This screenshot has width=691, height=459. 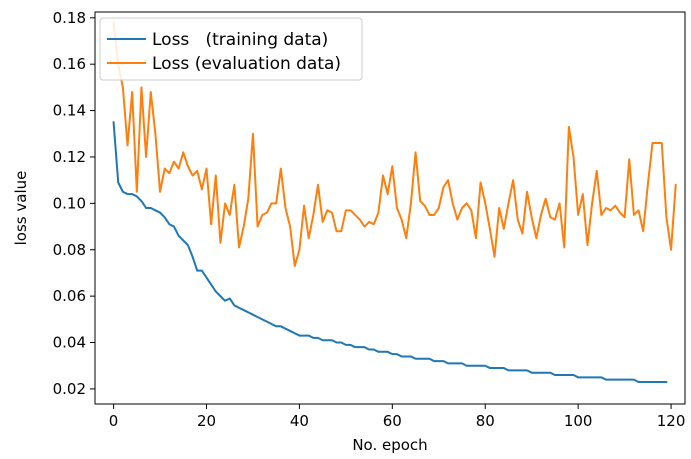 What do you see at coordinates (69, 18) in the screenshot?
I see `y-tick-label: 0.18` at bounding box center [69, 18].